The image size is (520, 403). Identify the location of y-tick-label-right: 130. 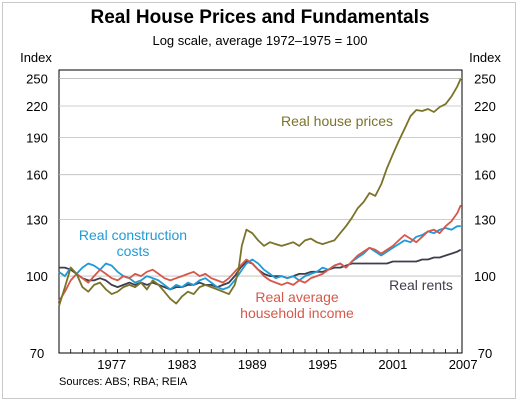
(485, 219).